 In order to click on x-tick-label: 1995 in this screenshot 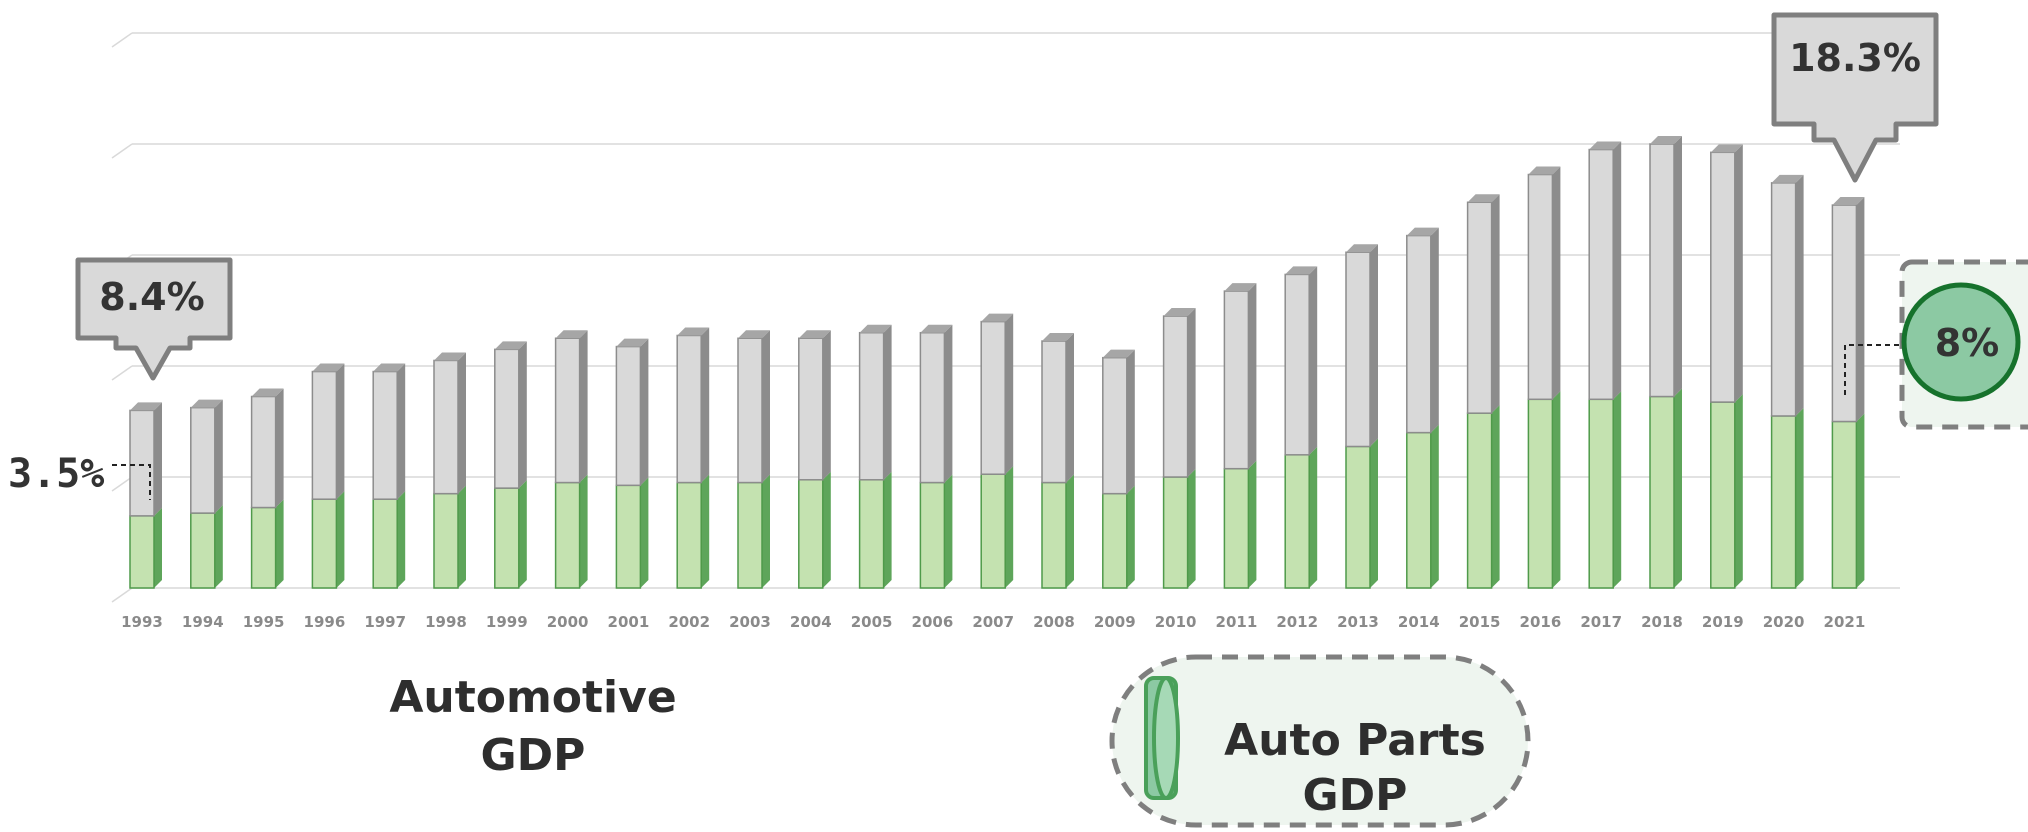, I will do `click(264, 622)`.